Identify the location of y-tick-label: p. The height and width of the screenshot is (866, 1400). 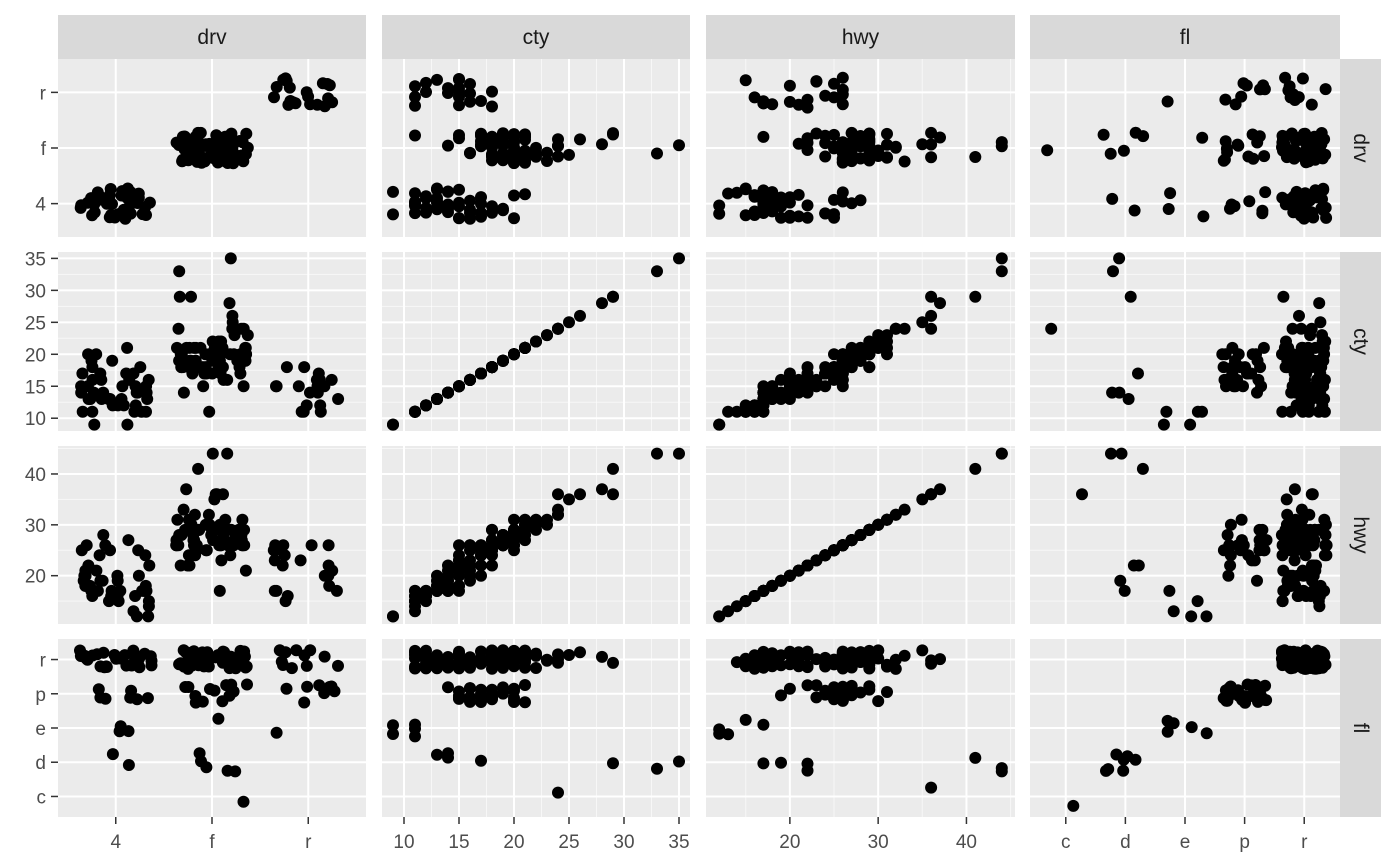
(40, 695).